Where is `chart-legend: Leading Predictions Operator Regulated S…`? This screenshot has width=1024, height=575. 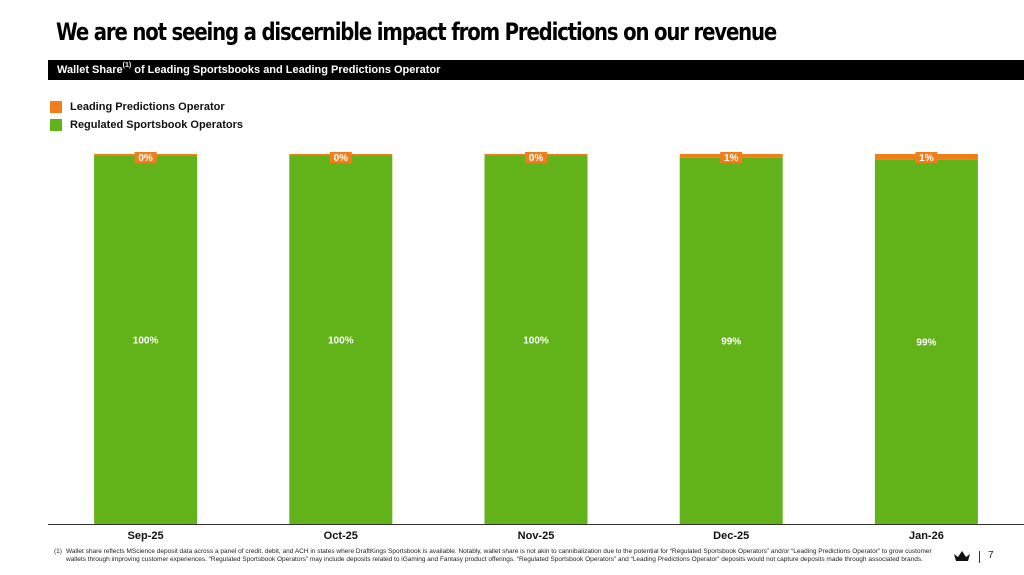 chart-legend: Leading Predictions Operator Regulated S… is located at coordinates (146, 116).